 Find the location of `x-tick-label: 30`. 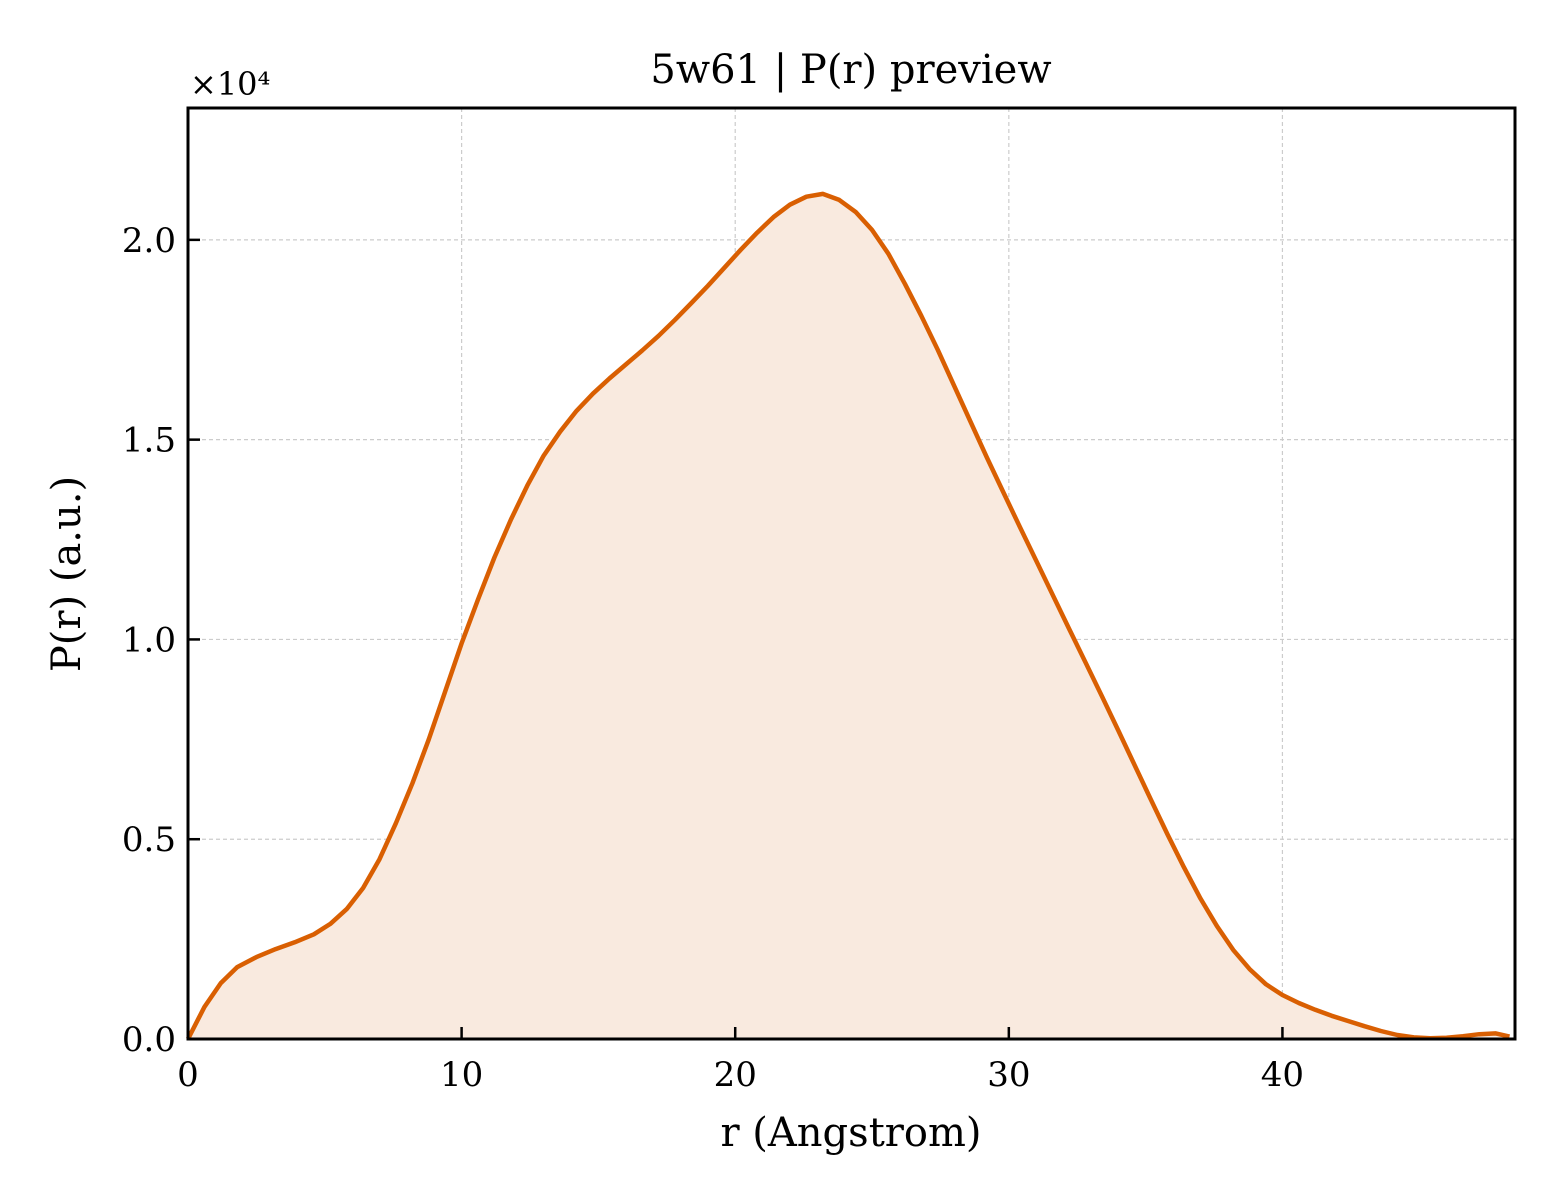

x-tick-label: 30 is located at coordinates (1008, 1075).